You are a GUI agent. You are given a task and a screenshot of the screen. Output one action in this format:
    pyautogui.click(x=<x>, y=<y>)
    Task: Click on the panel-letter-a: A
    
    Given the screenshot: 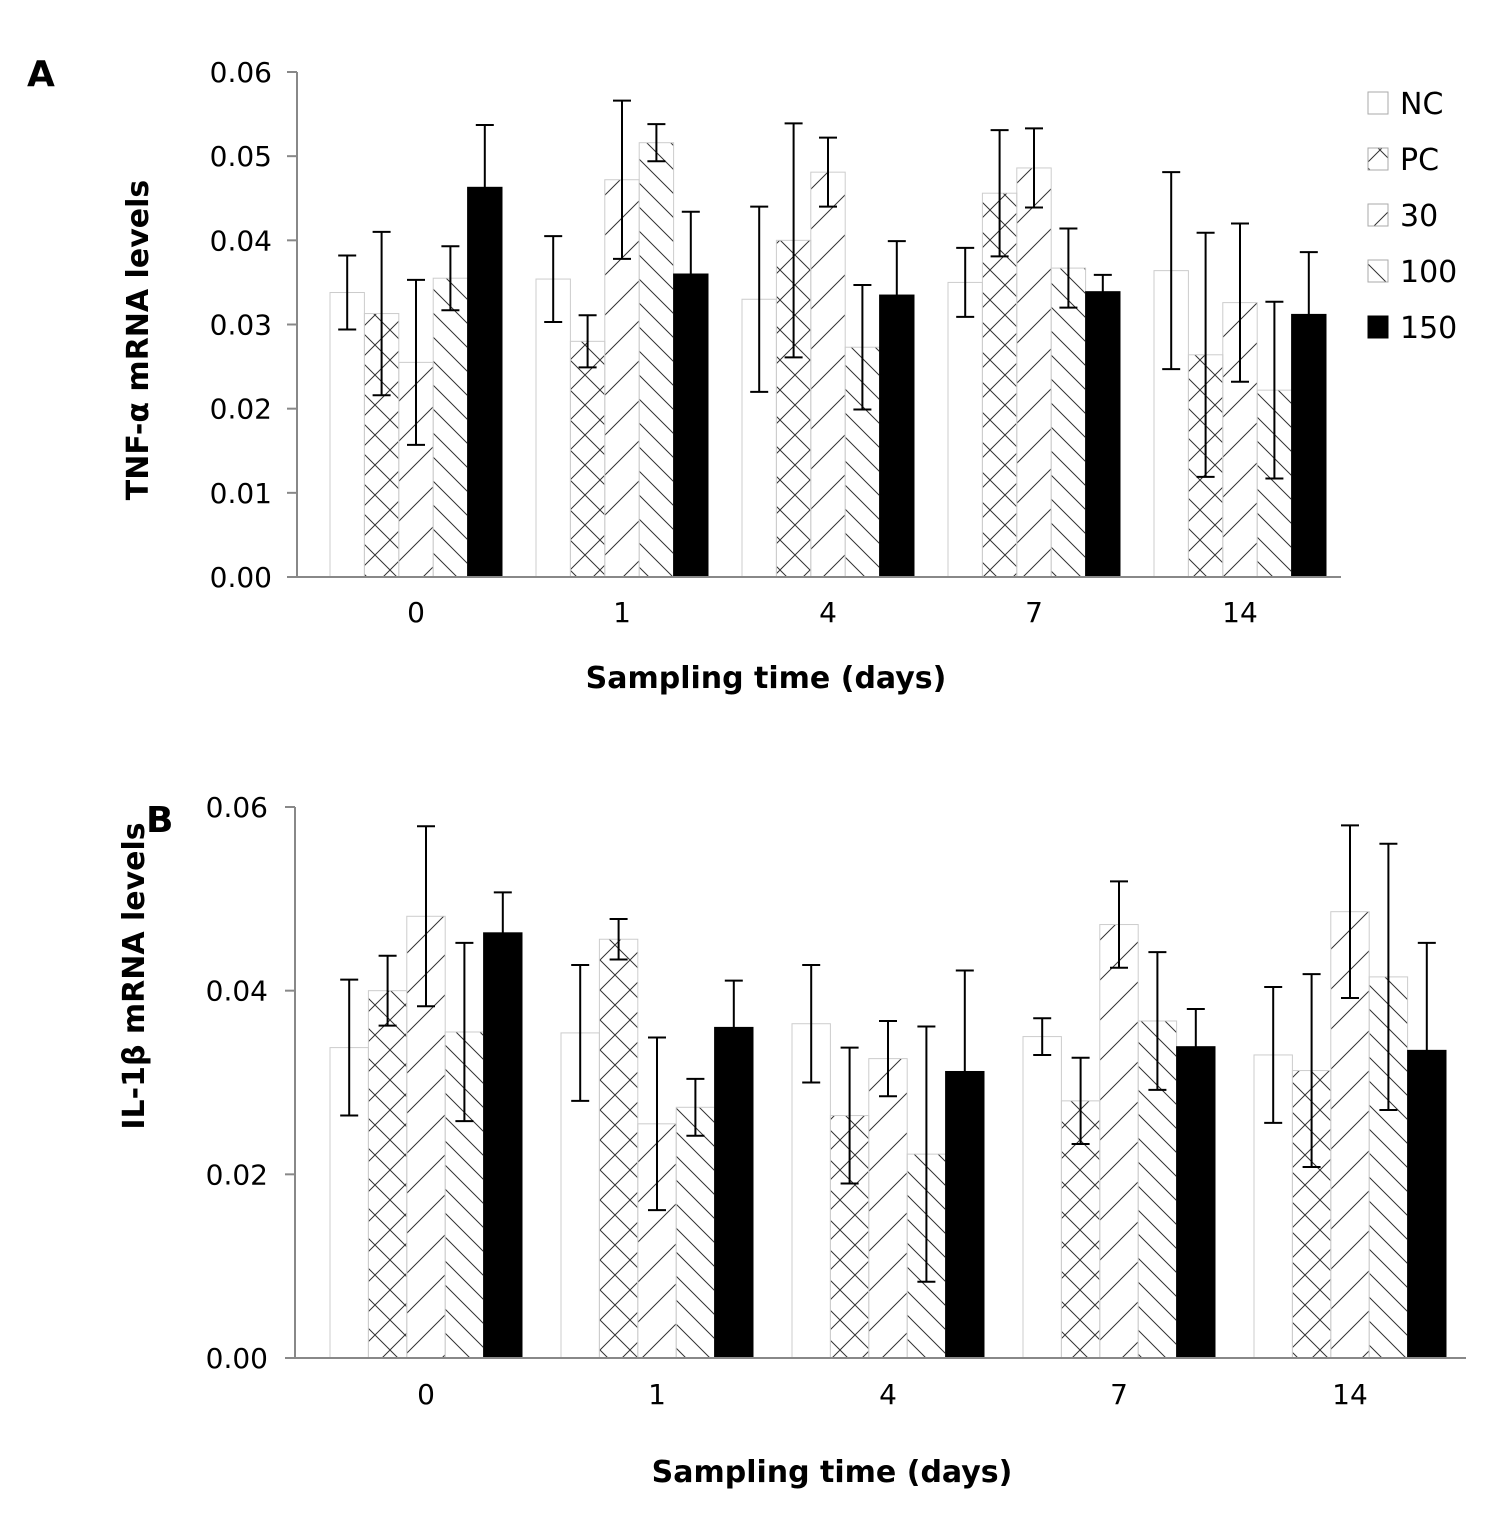 What is the action you would take?
    pyautogui.click(x=41, y=74)
    